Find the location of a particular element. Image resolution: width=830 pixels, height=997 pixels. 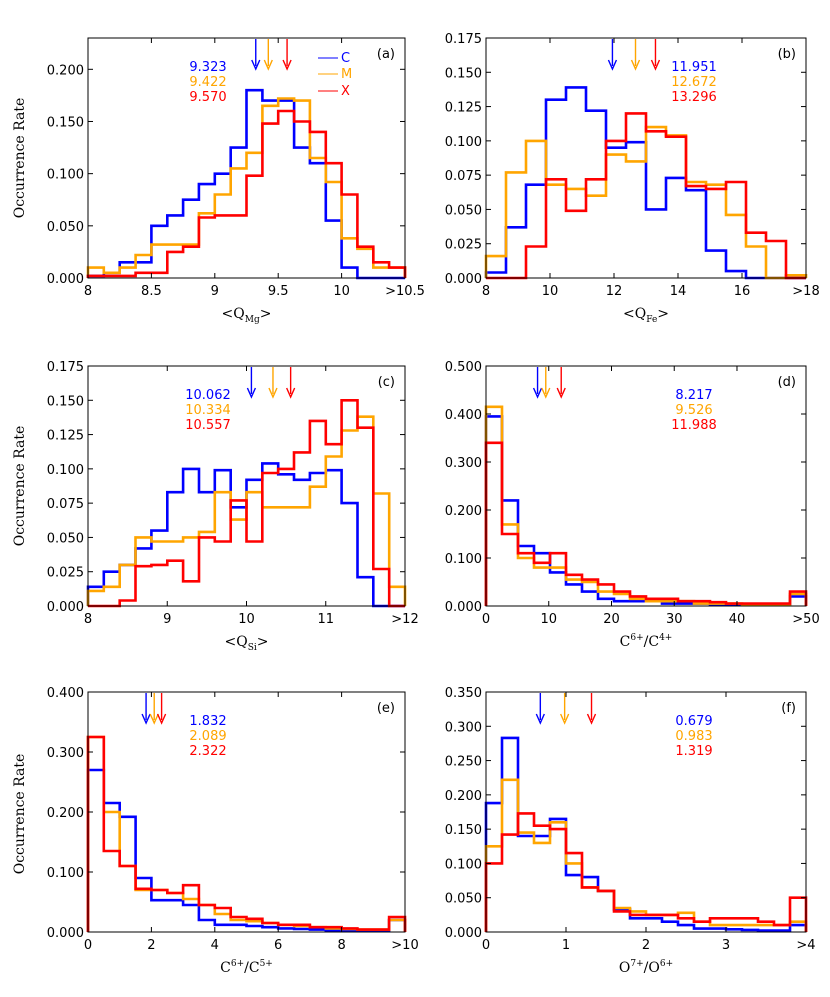

x-axis-label: C6+/C5+ is located at coordinates (246, 967).